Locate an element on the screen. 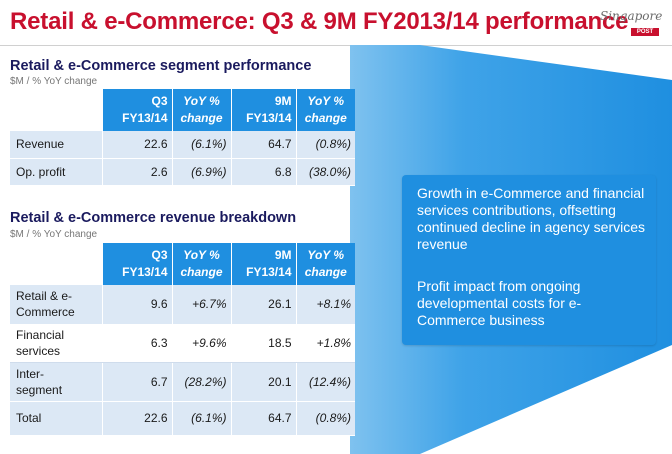 The height and width of the screenshot is (454, 672). 9m-value: 6.8 is located at coordinates (264, 172).